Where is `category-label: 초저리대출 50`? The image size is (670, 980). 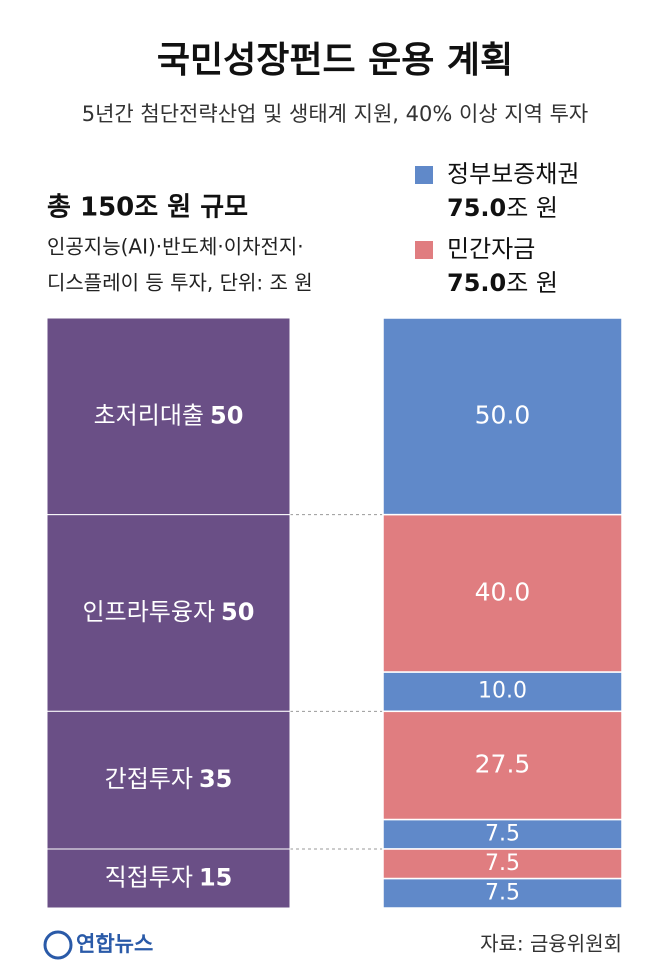
category-label: 초저리대출 50 is located at coordinates (169, 415).